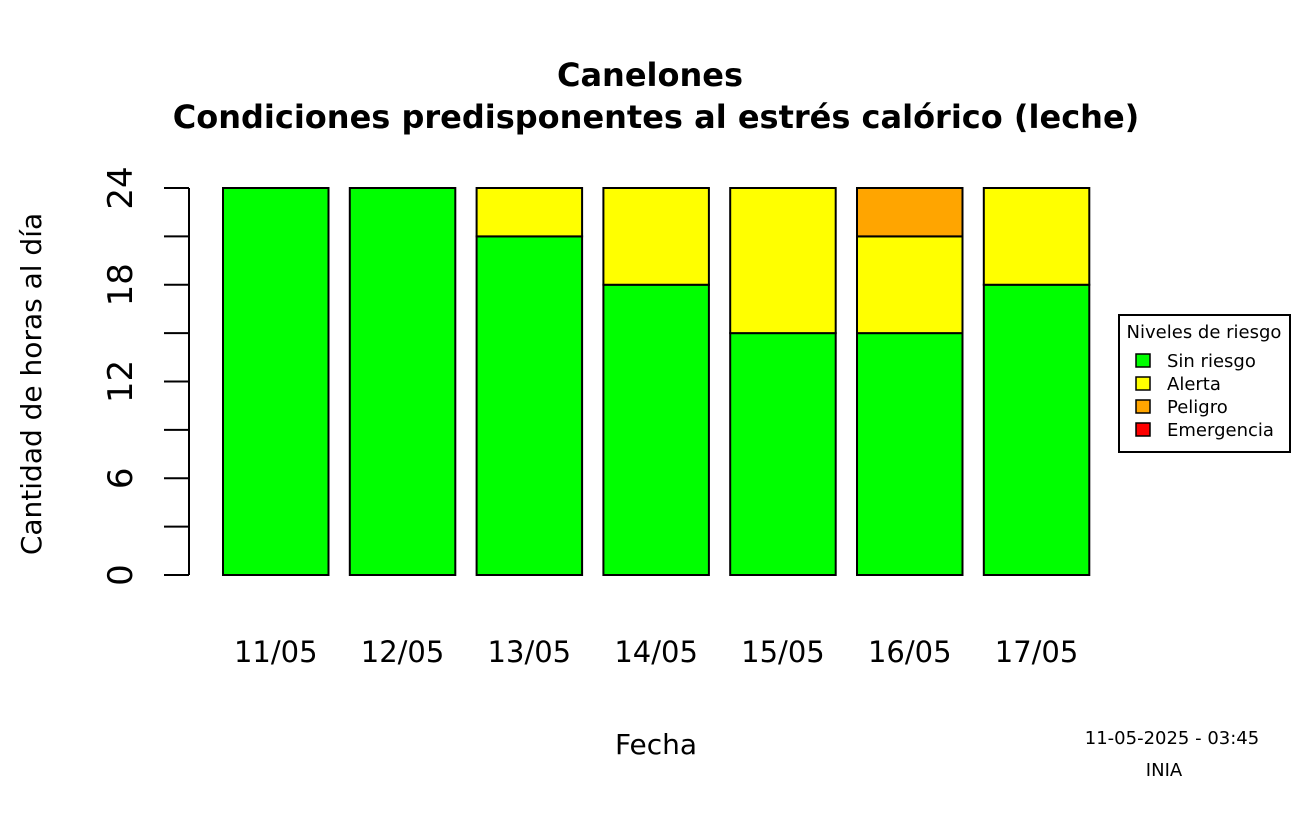  Describe the element at coordinates (1211, 361) in the screenshot. I see `legend-label: Sin riesgo` at that location.